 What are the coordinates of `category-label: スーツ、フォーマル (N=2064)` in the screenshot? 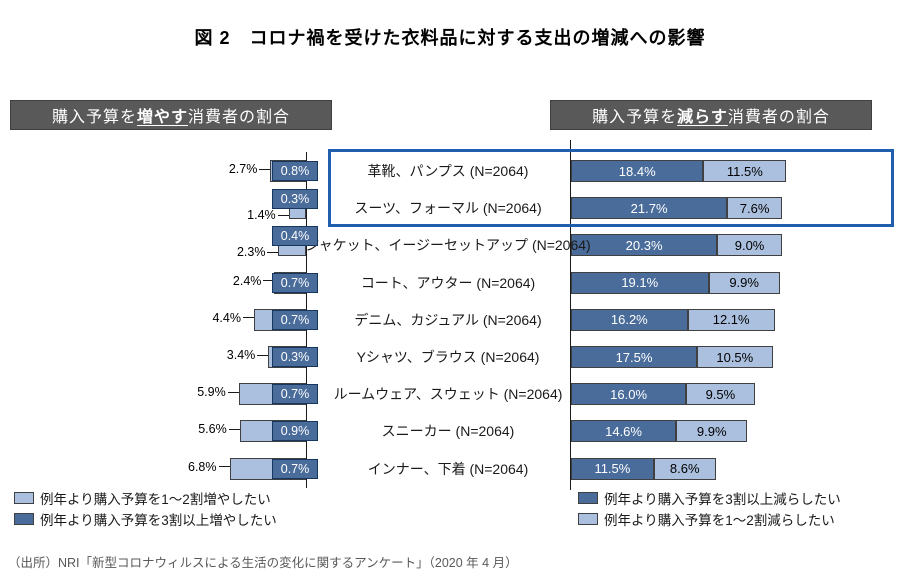 It's located at (448, 208).